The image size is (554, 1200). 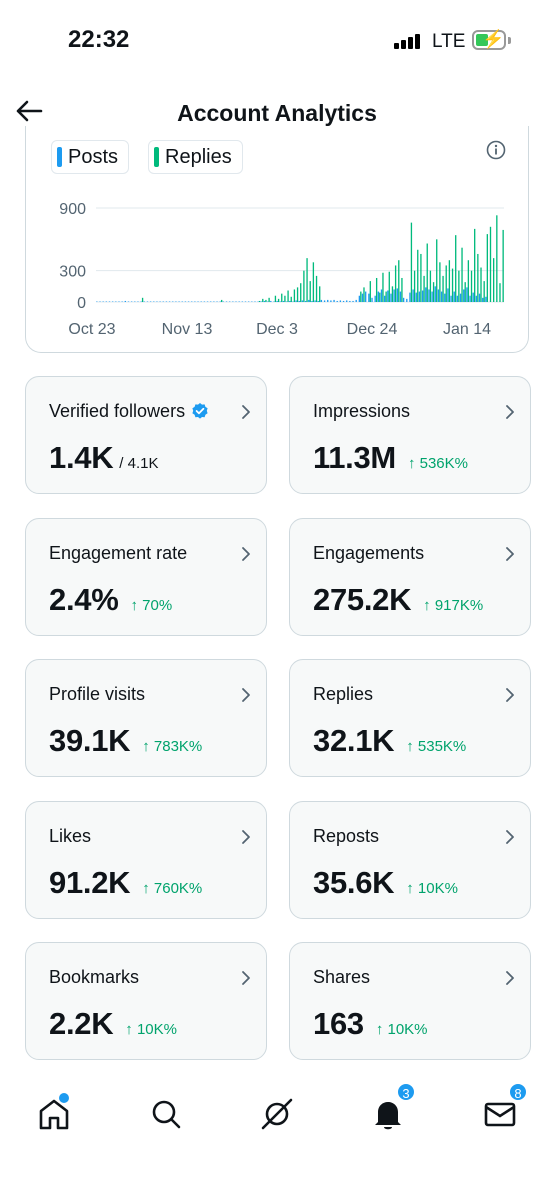 I want to click on legend-posts-swatch, so click(x=59, y=157).